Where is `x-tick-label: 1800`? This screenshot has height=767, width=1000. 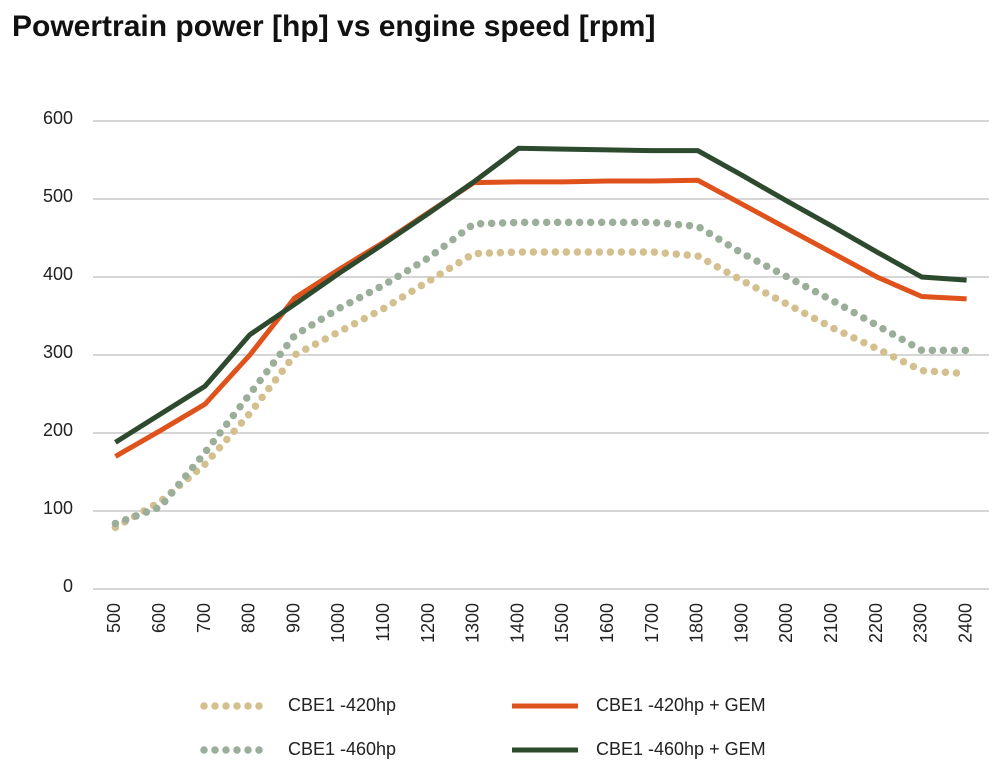 x-tick-label: 1800 is located at coordinates (697, 623).